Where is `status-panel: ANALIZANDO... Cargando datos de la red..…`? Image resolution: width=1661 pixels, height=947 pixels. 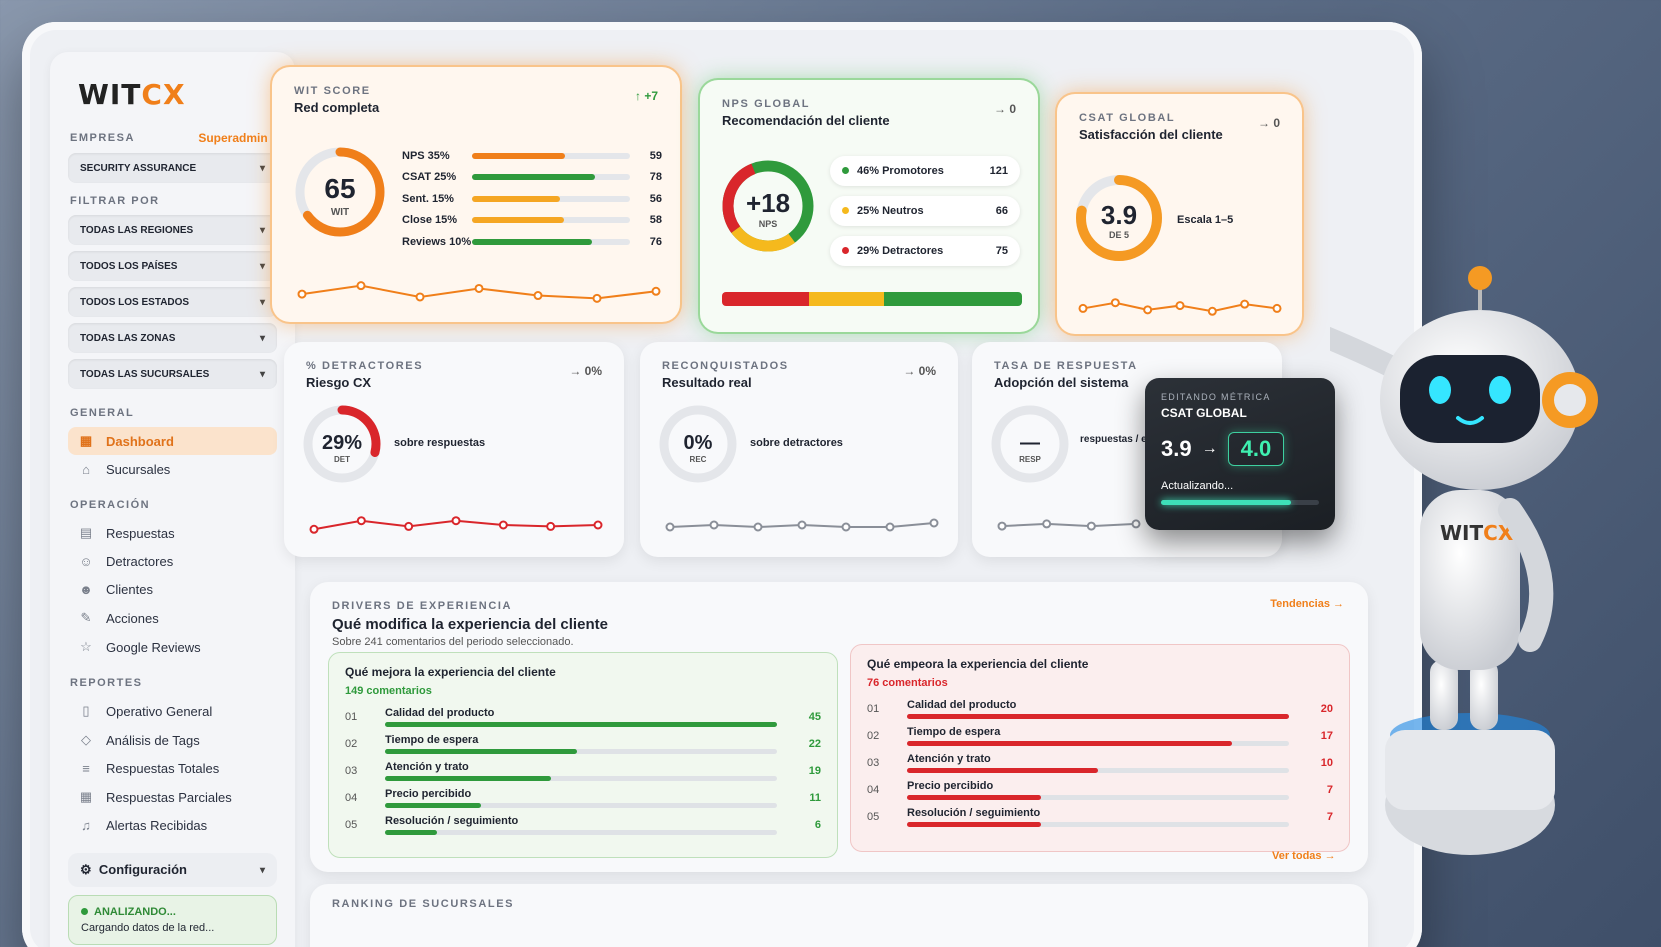 status-panel: ANALIZANDO... Cargando datos de la red..… is located at coordinates (172, 920).